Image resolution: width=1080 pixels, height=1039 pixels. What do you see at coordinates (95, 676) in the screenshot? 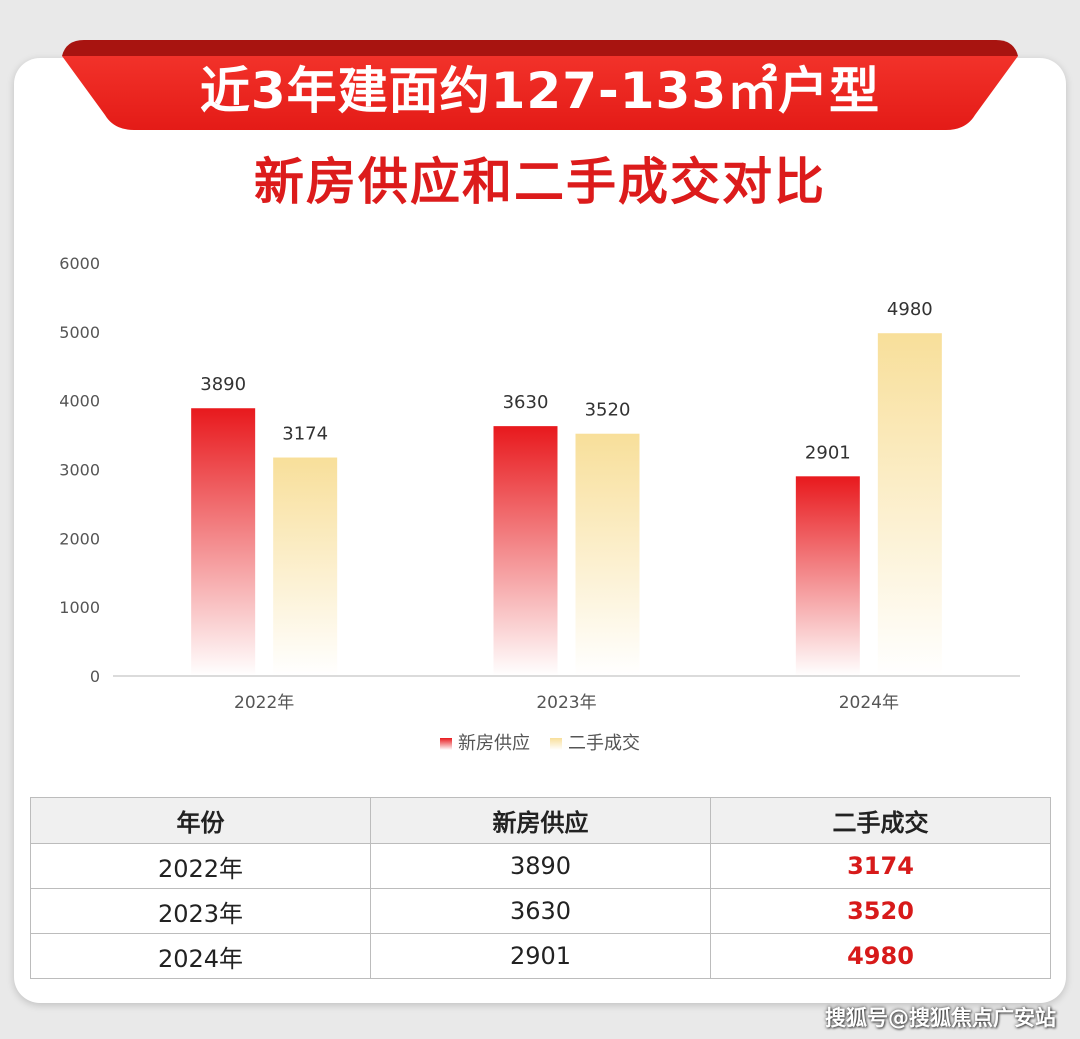
I see `y-tick-label: 0` at bounding box center [95, 676].